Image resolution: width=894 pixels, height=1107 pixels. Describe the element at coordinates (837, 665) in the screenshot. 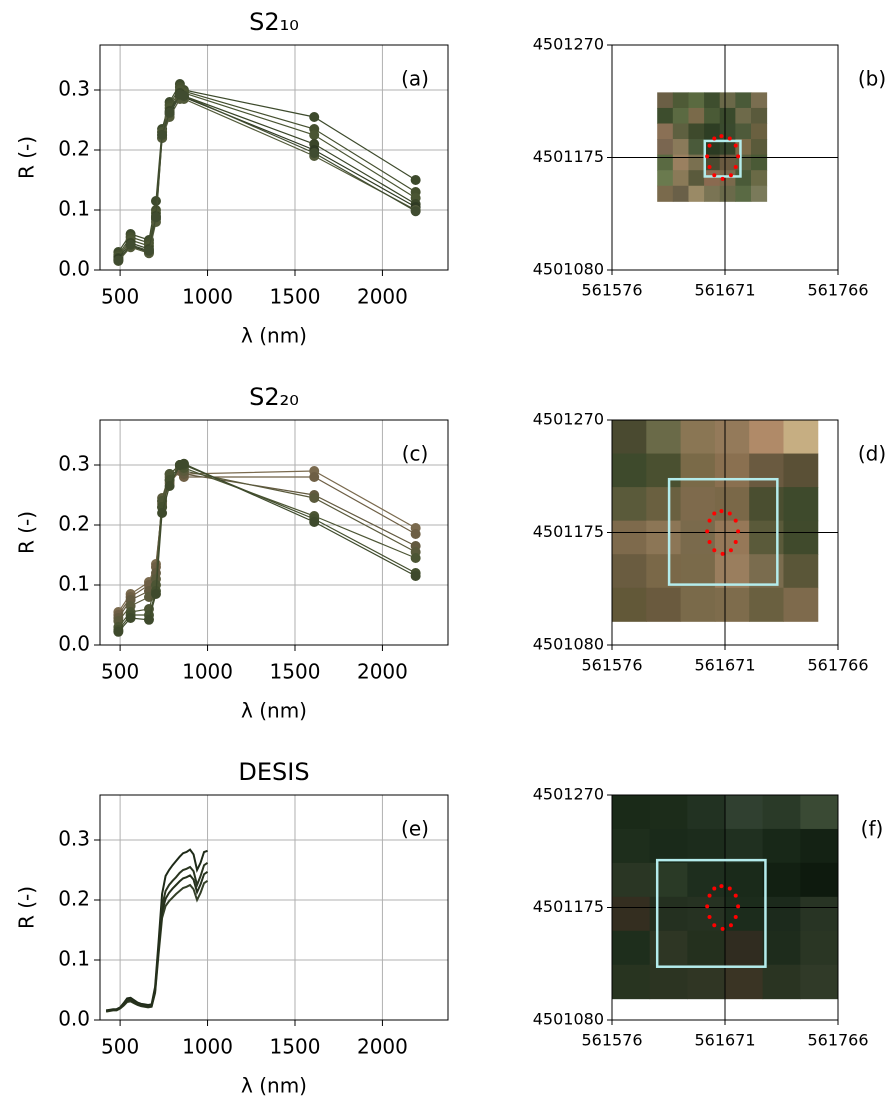

I see `x-tick-label: 561766` at that location.